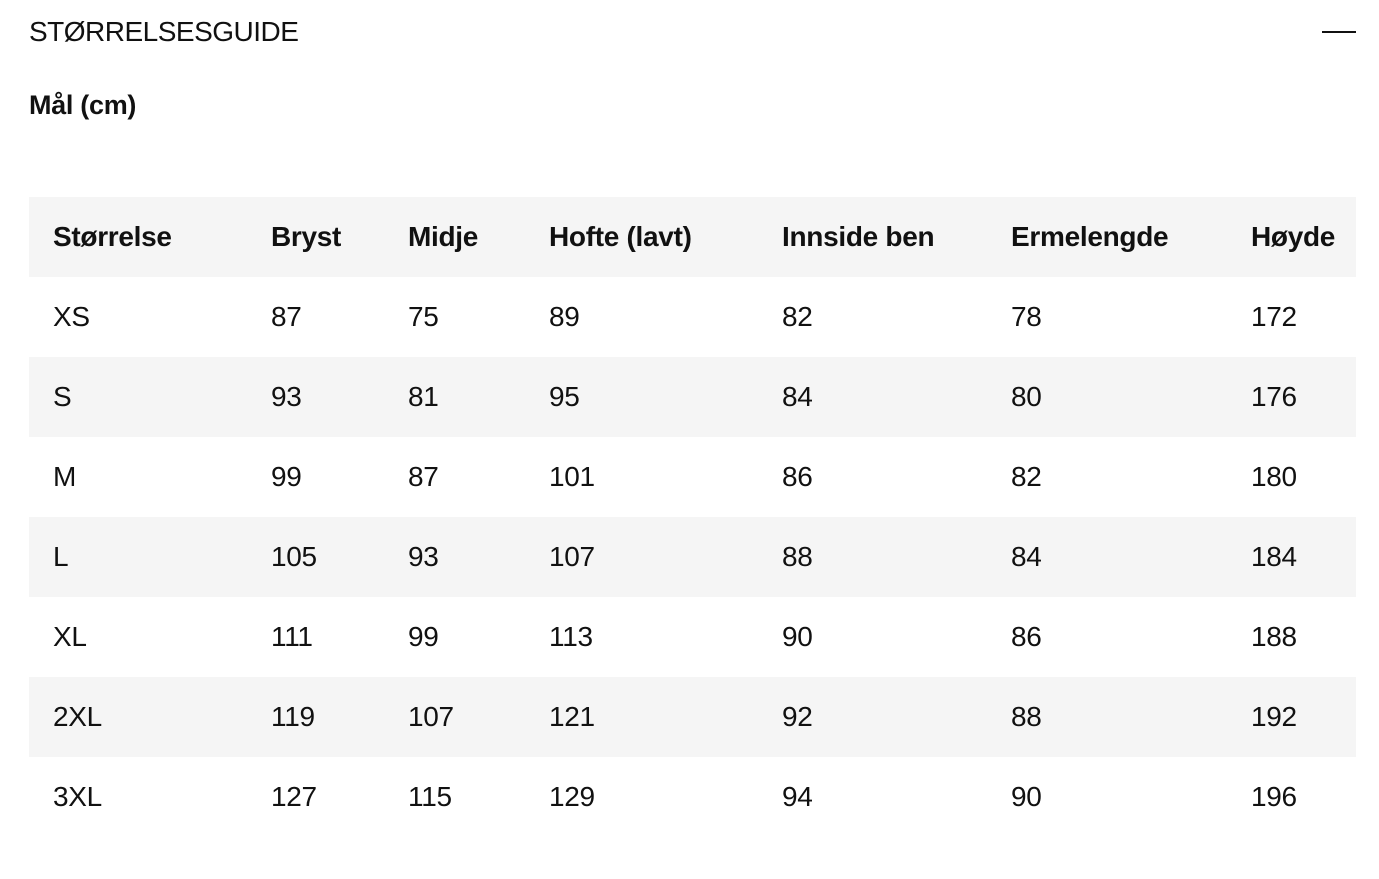 The width and height of the screenshot is (1379, 879). What do you see at coordinates (692, 717) in the screenshot?
I see `table-row: 2XL 119 107 121 92 88 192` at bounding box center [692, 717].